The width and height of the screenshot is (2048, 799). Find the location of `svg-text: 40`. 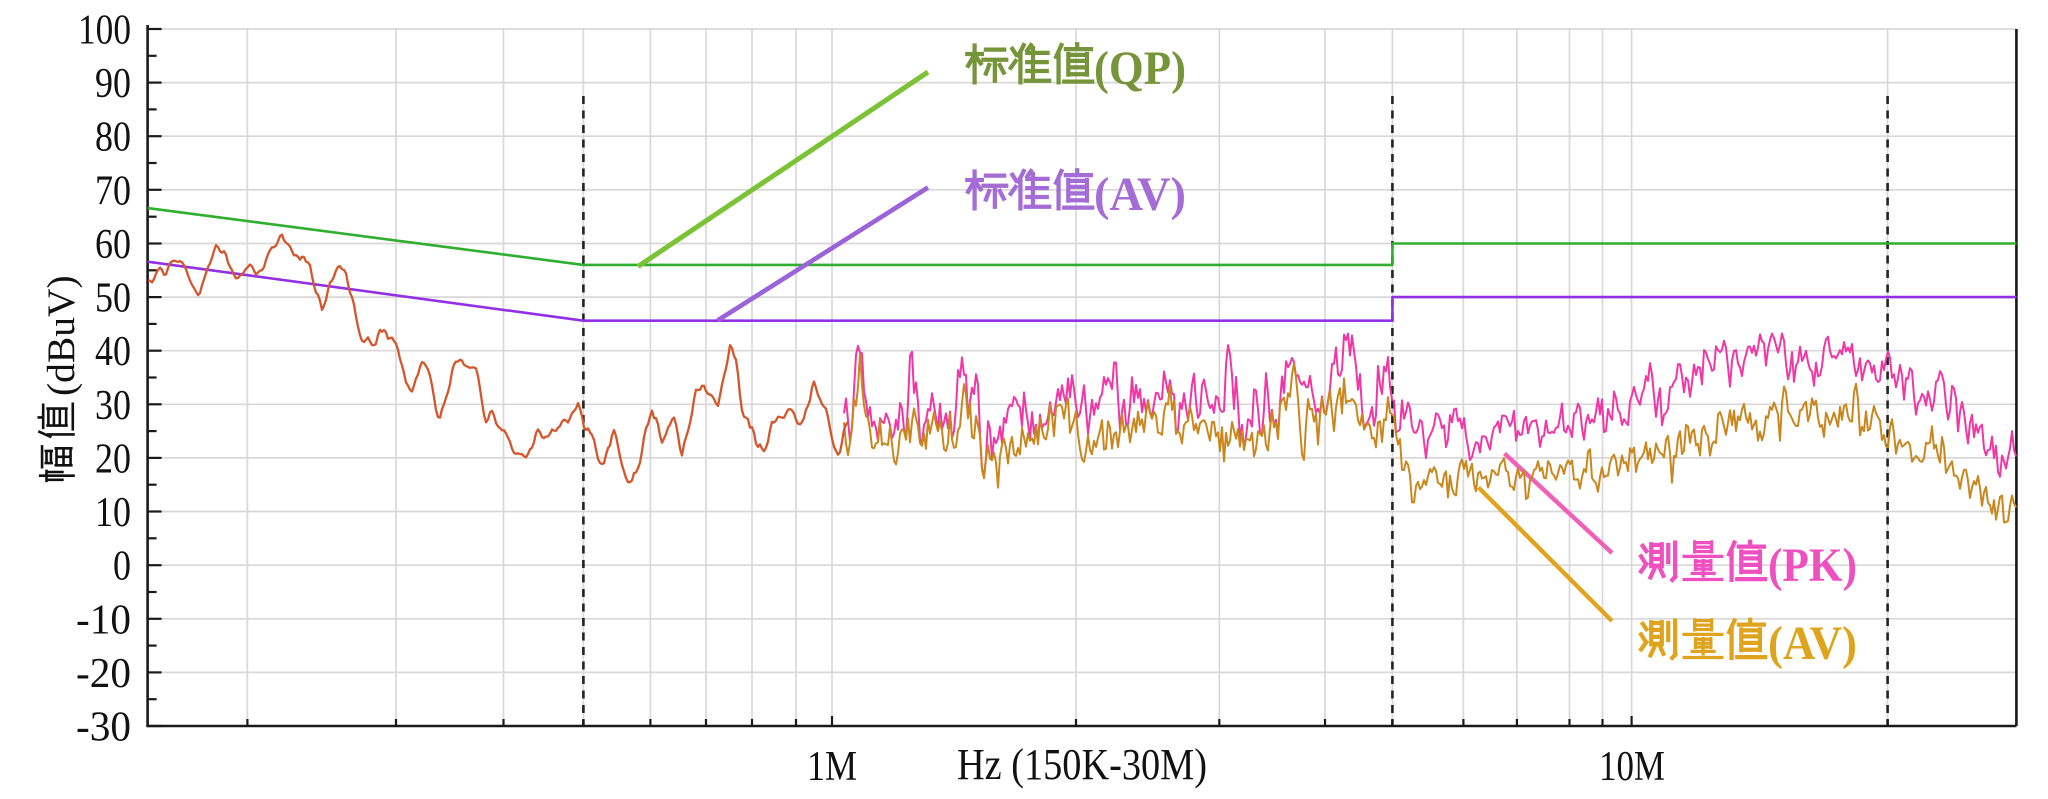

svg-text: 40 is located at coordinates (113, 352).